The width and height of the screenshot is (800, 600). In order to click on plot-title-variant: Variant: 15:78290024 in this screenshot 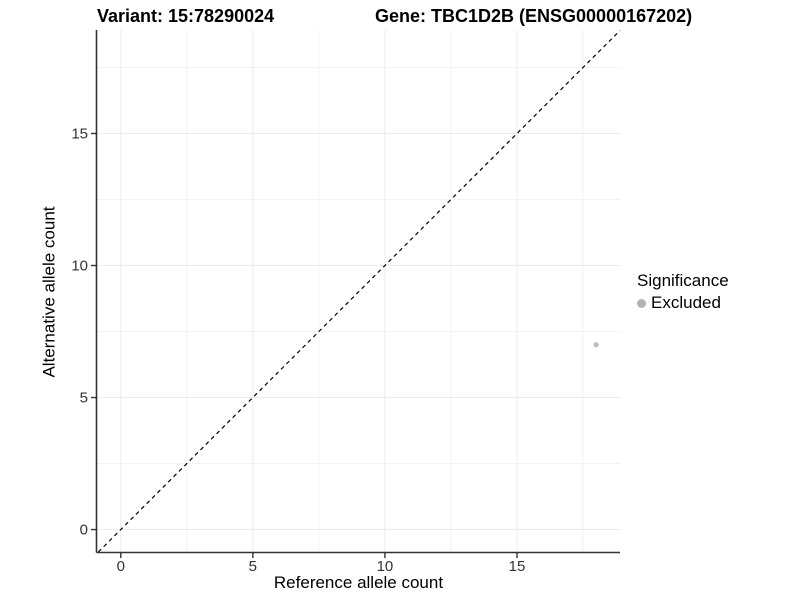, I will do `click(186, 16)`.